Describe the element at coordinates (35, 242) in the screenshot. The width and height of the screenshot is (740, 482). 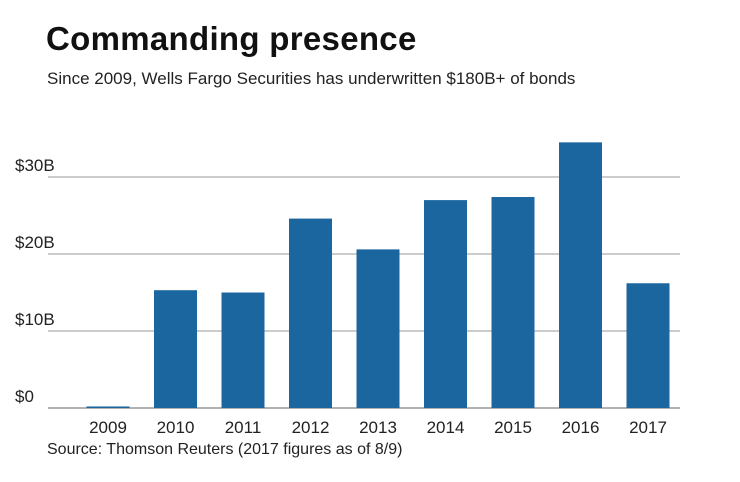
I see `y-tick-label: $20B` at that location.